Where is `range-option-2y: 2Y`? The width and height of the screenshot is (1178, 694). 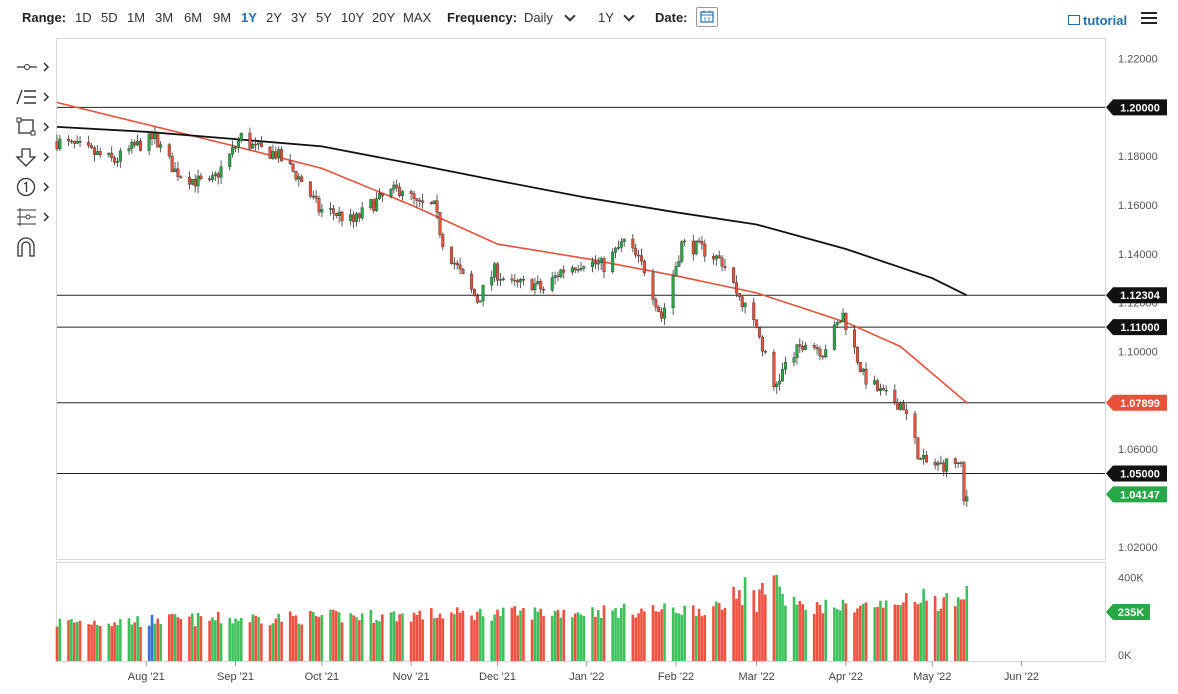 range-option-2y: 2Y is located at coordinates (274, 17).